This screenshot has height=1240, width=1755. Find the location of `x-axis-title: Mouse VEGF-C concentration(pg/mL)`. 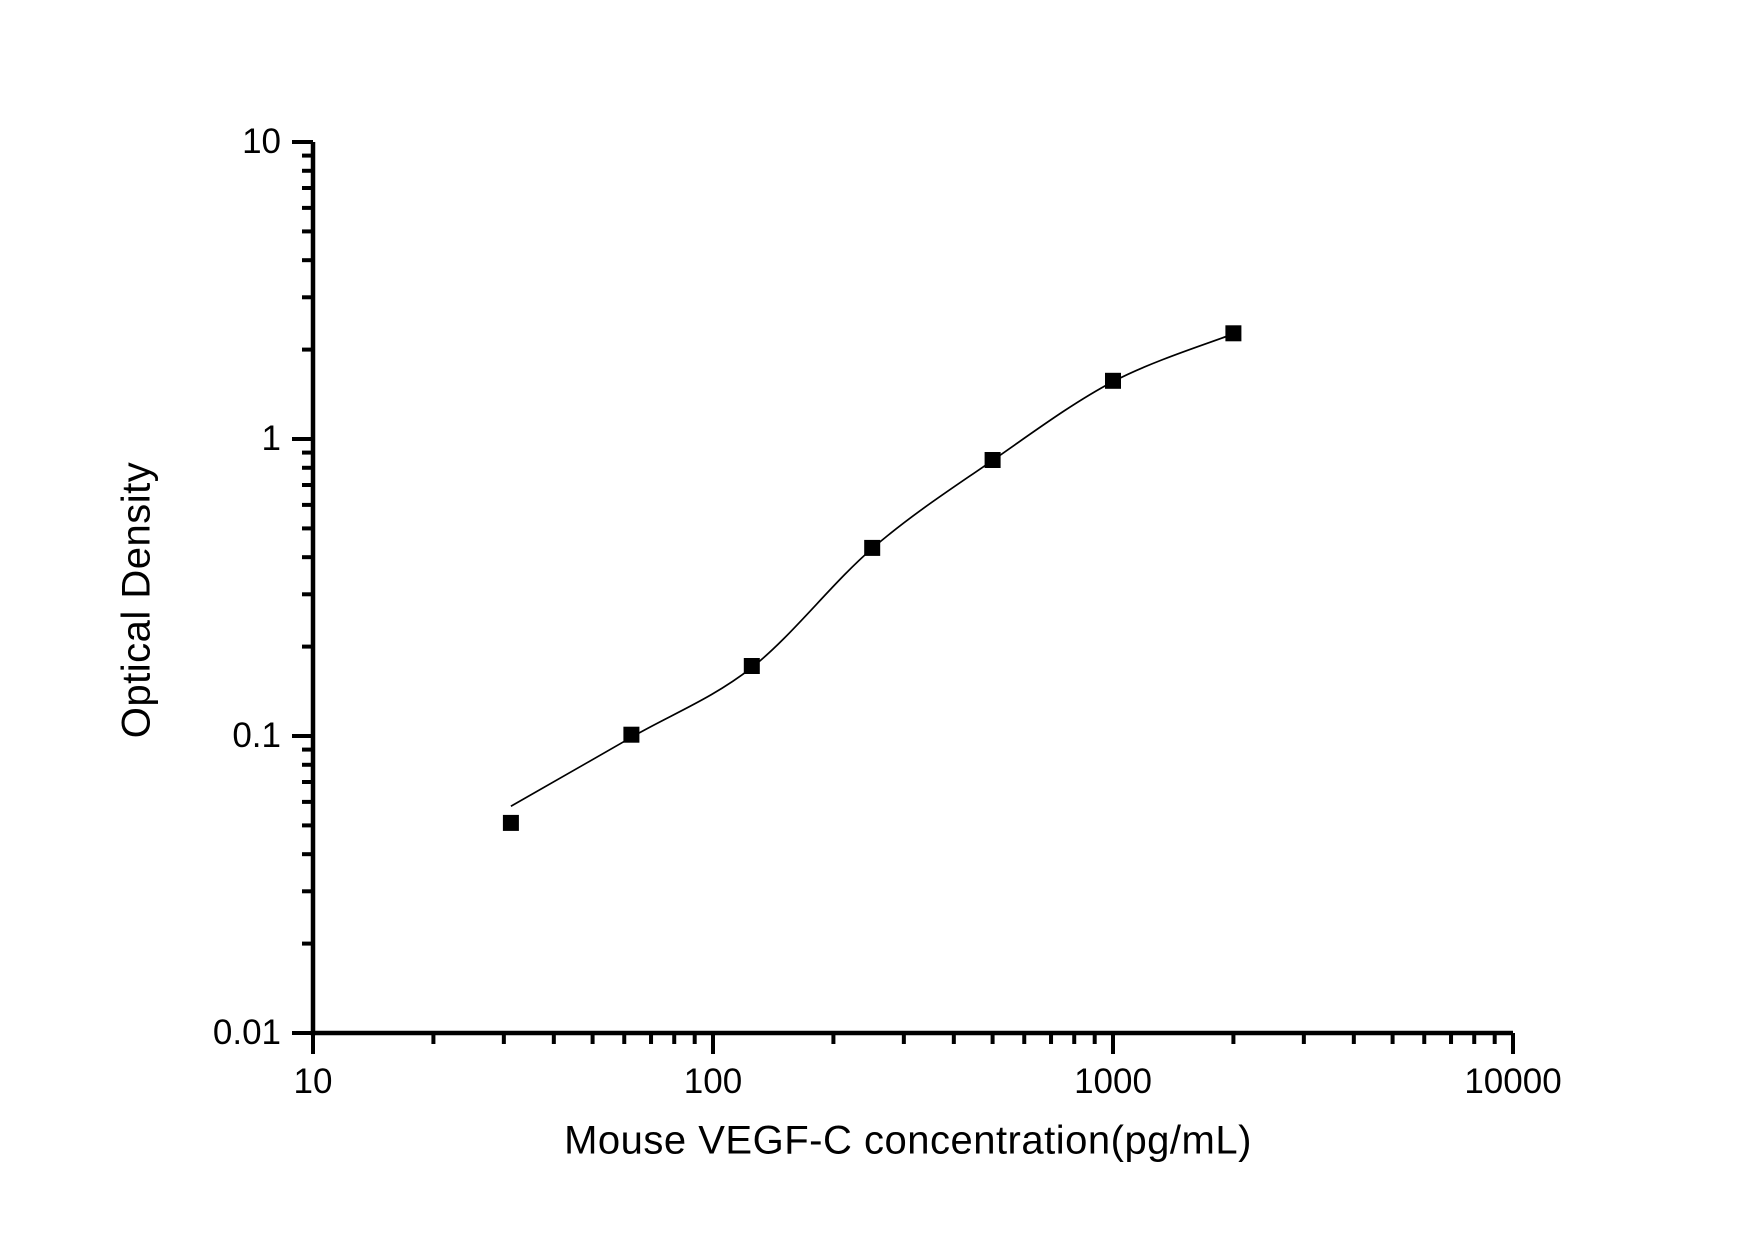

x-axis-title: Mouse VEGF-C concentration(pg/mL) is located at coordinates (908, 1140).